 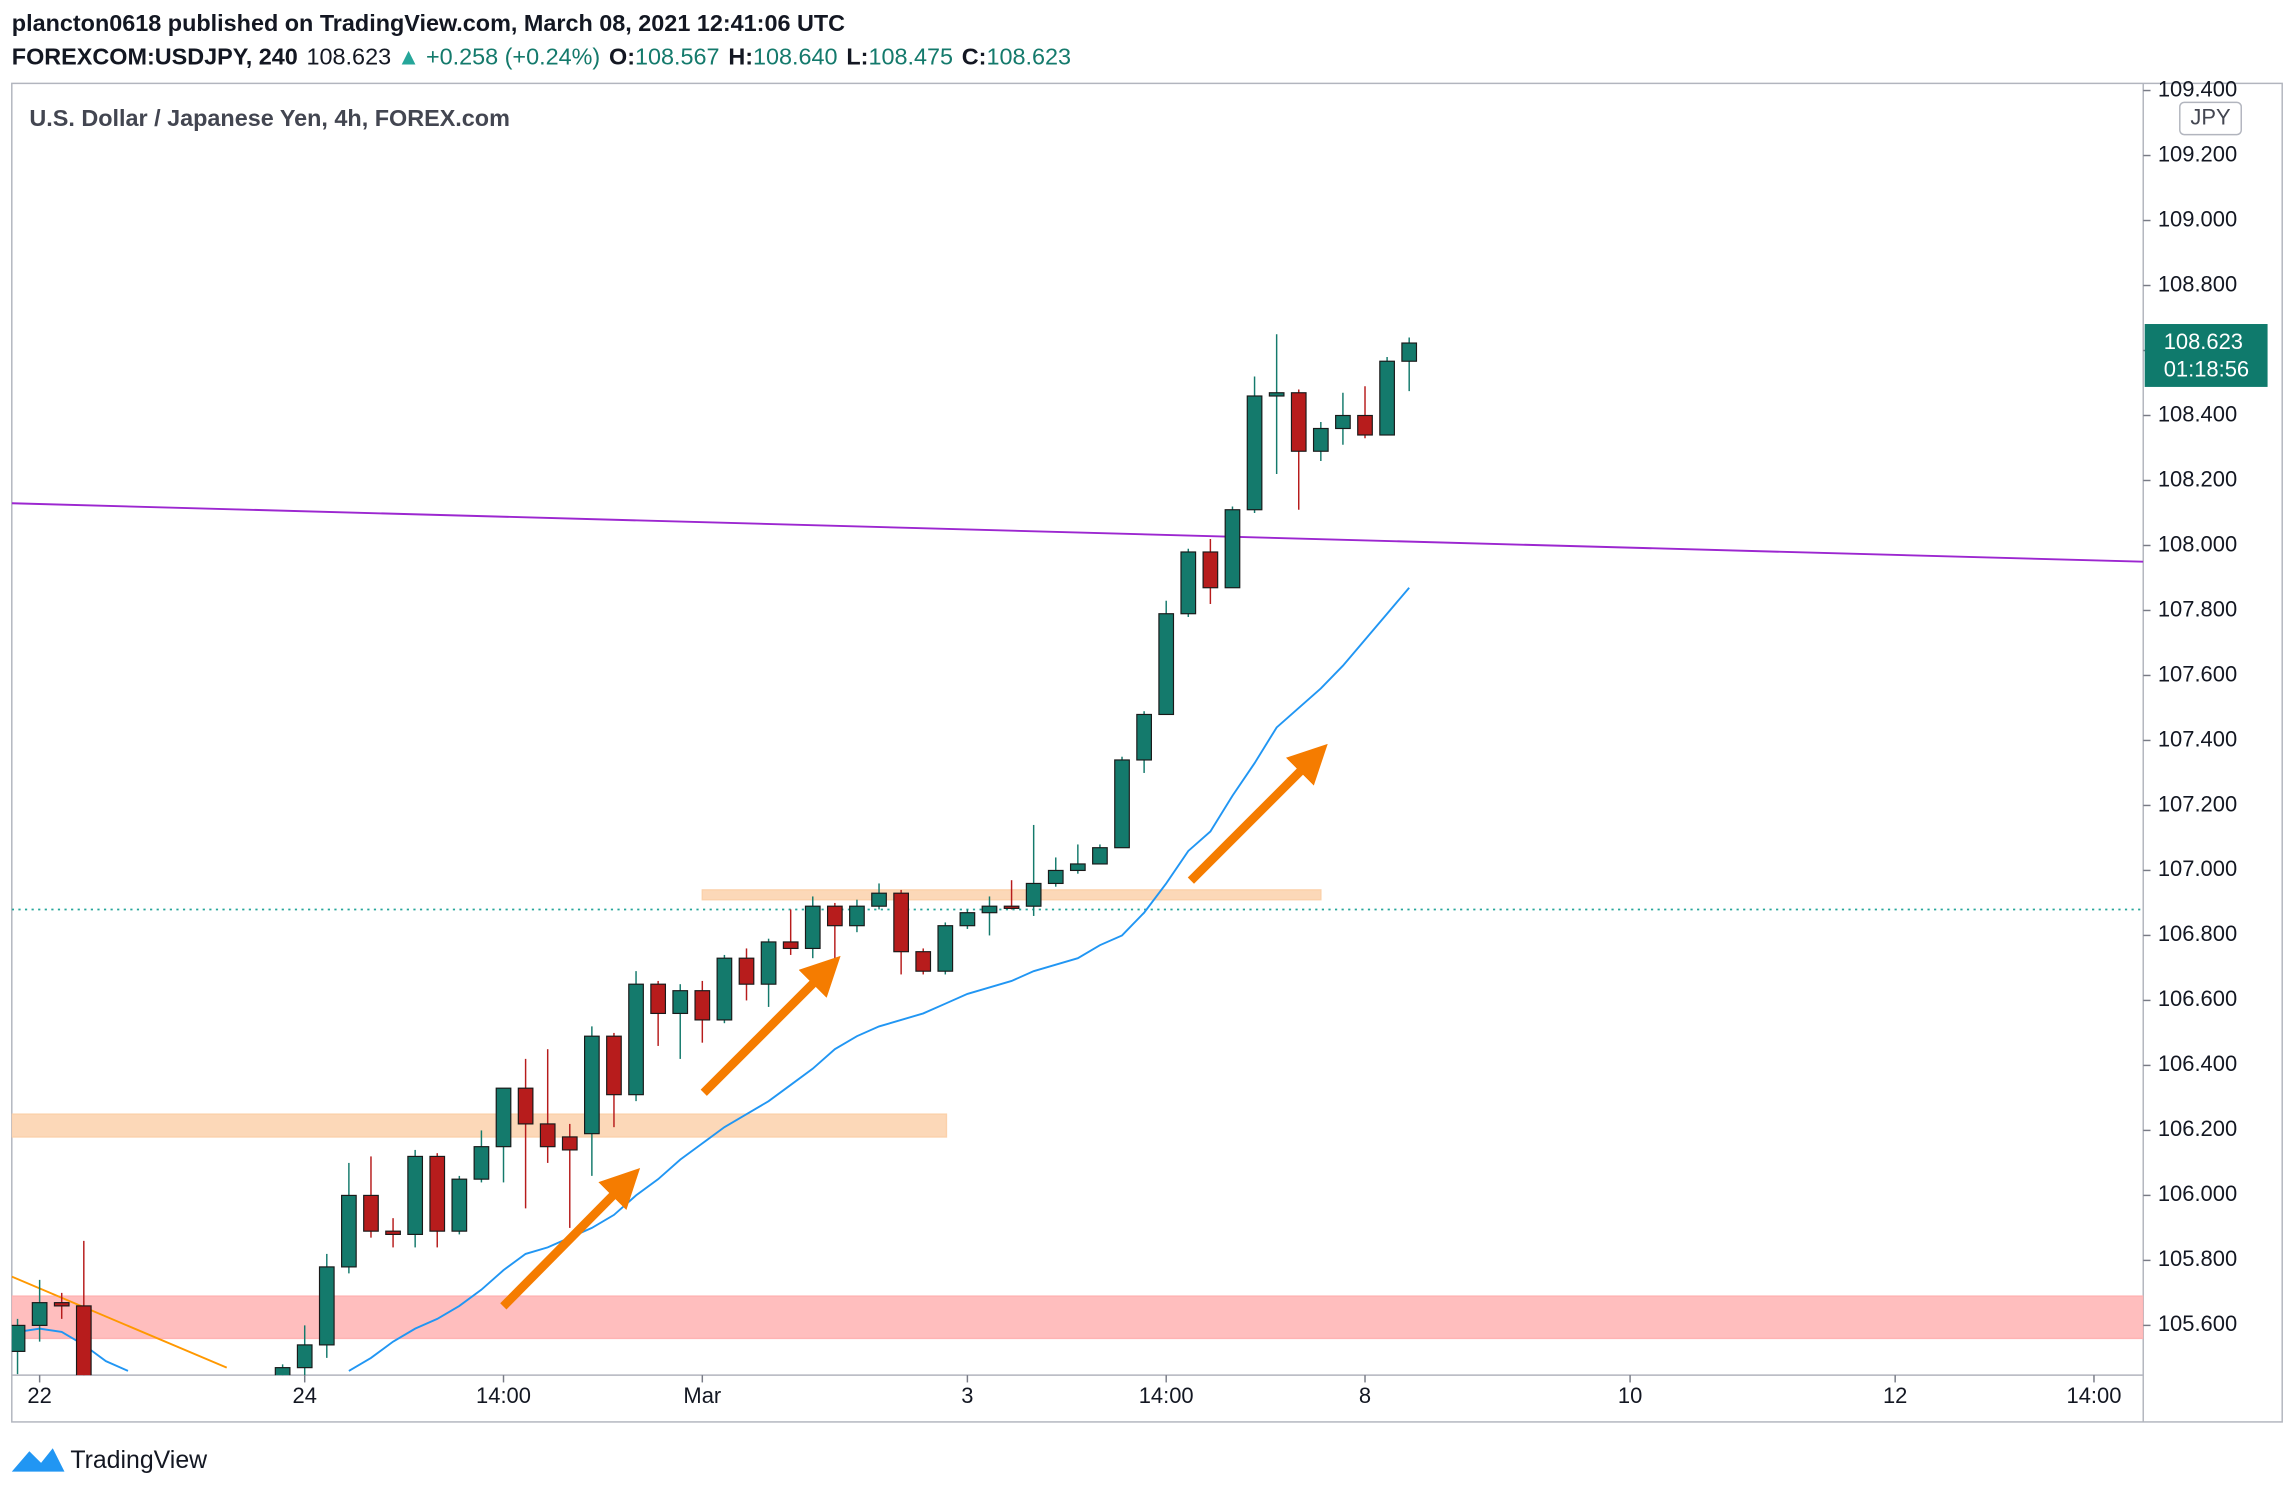 I want to click on logo-icon, so click(x=38, y=1460).